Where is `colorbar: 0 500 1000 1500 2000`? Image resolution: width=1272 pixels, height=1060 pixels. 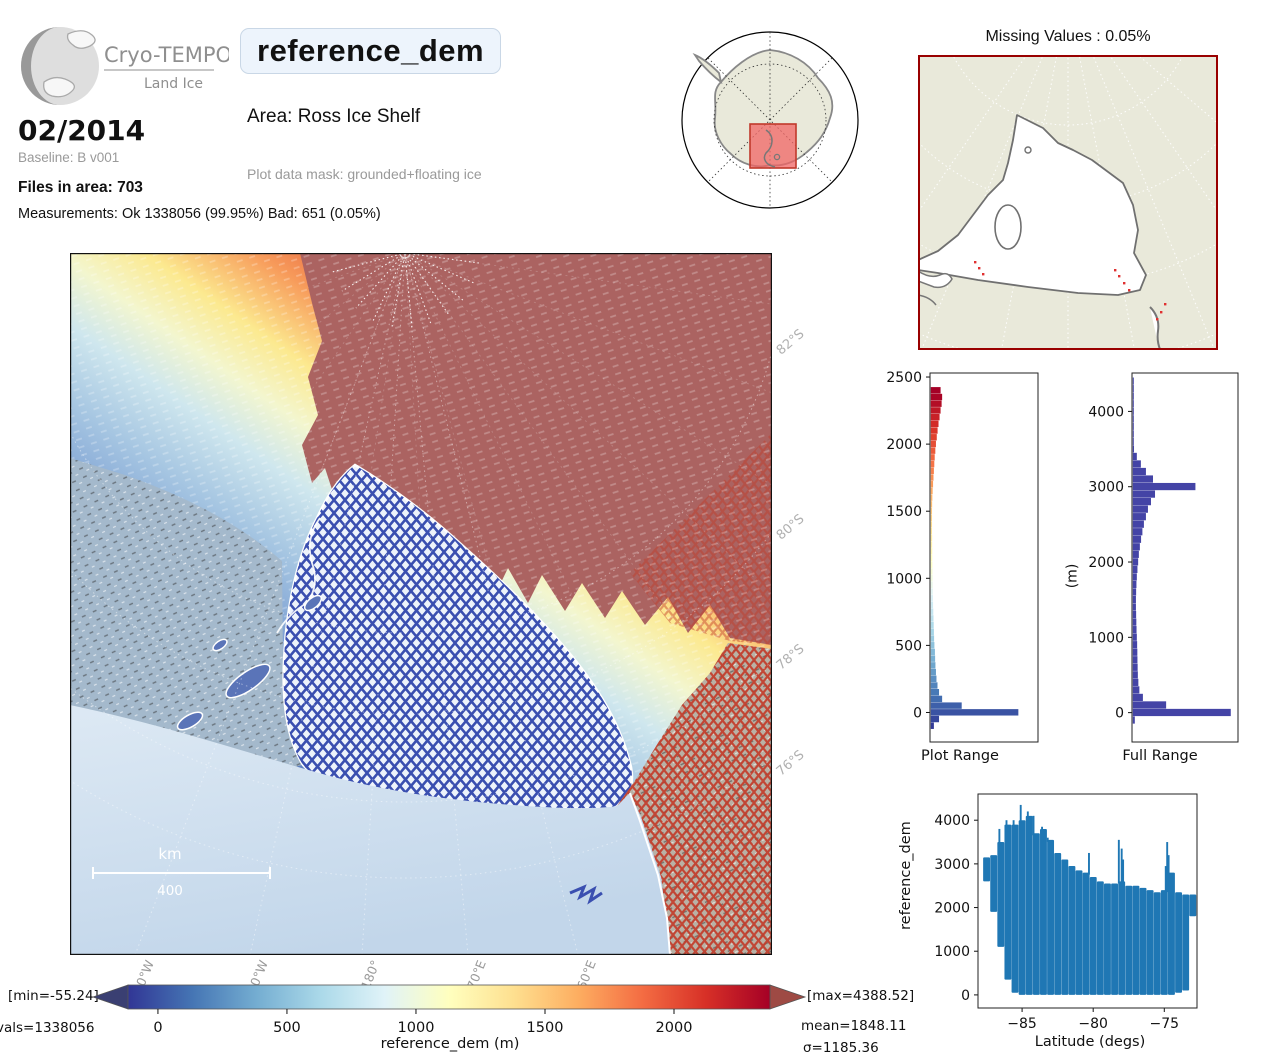
colorbar: 0 500 1000 1500 2000 is located at coordinates (449, 1010).